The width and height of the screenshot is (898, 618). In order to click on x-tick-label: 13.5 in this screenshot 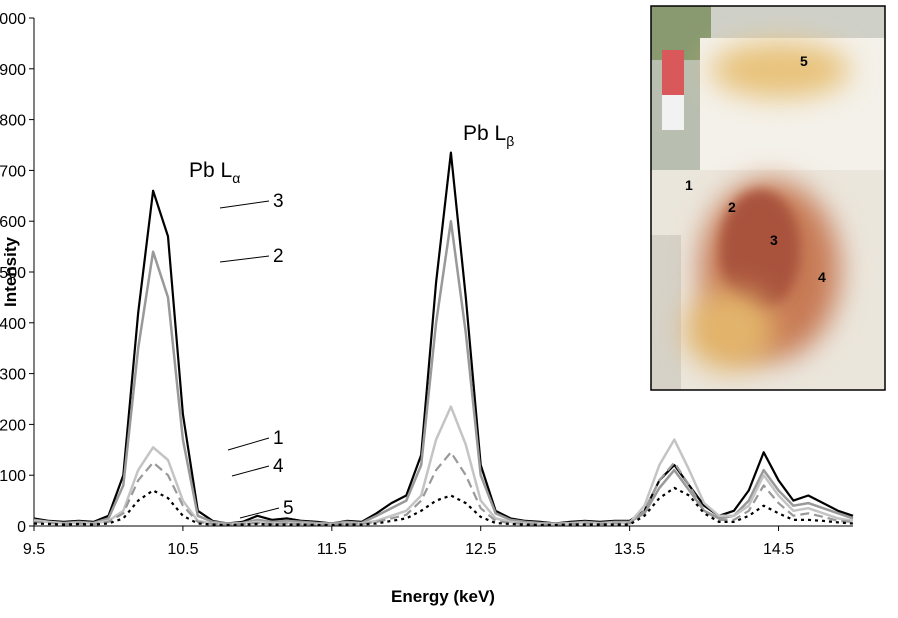, I will do `click(629, 549)`.